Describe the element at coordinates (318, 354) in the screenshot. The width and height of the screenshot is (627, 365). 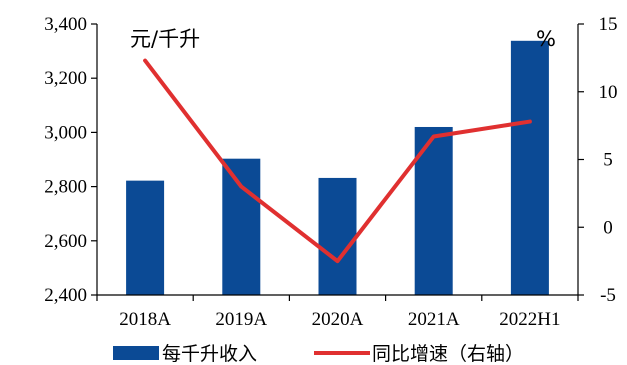
I see `legend: 每千升收入 同比增速（右轴）` at that location.